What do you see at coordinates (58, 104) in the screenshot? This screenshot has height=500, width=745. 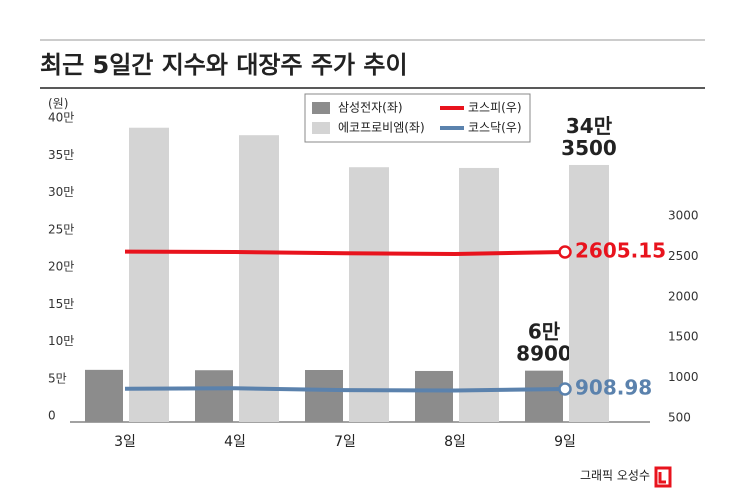 I see `y-unit: (원)` at bounding box center [58, 104].